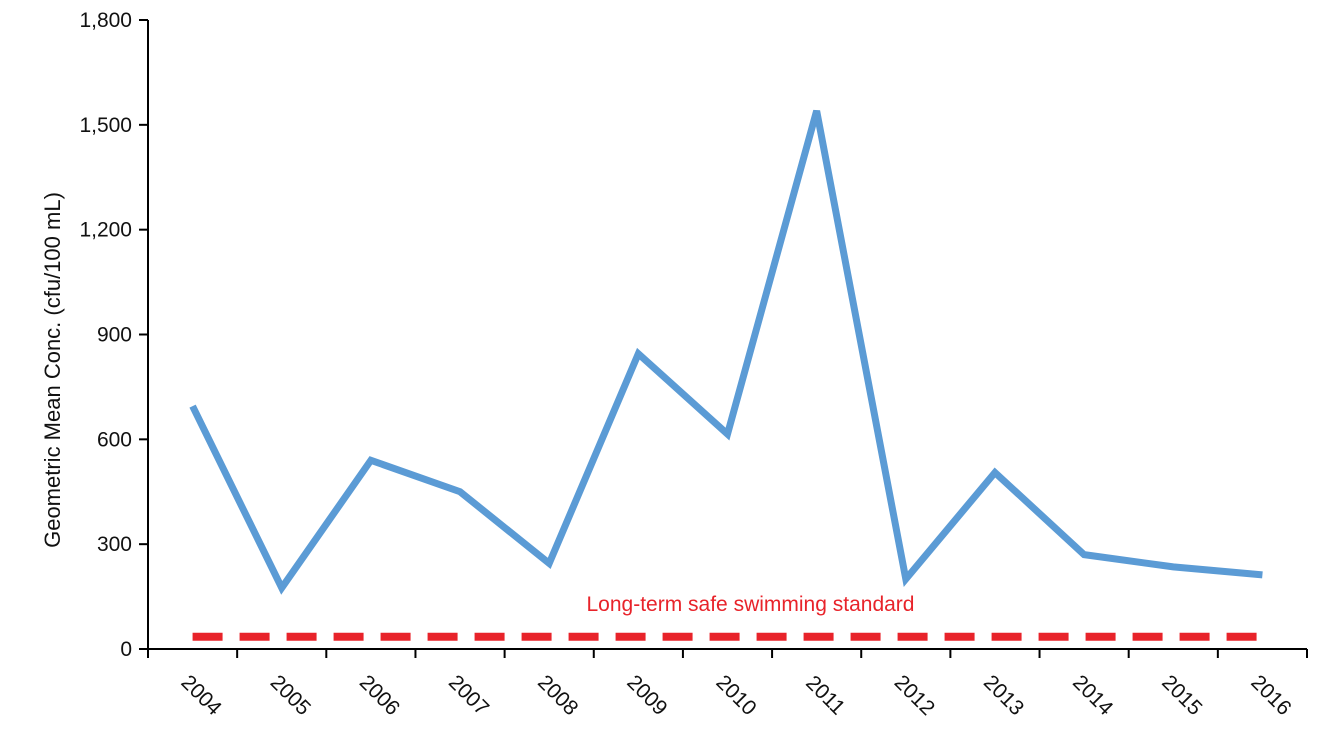 The image size is (1320, 742). Describe the element at coordinates (1093, 696) in the screenshot. I see `x-tick-label: 2014` at that location.